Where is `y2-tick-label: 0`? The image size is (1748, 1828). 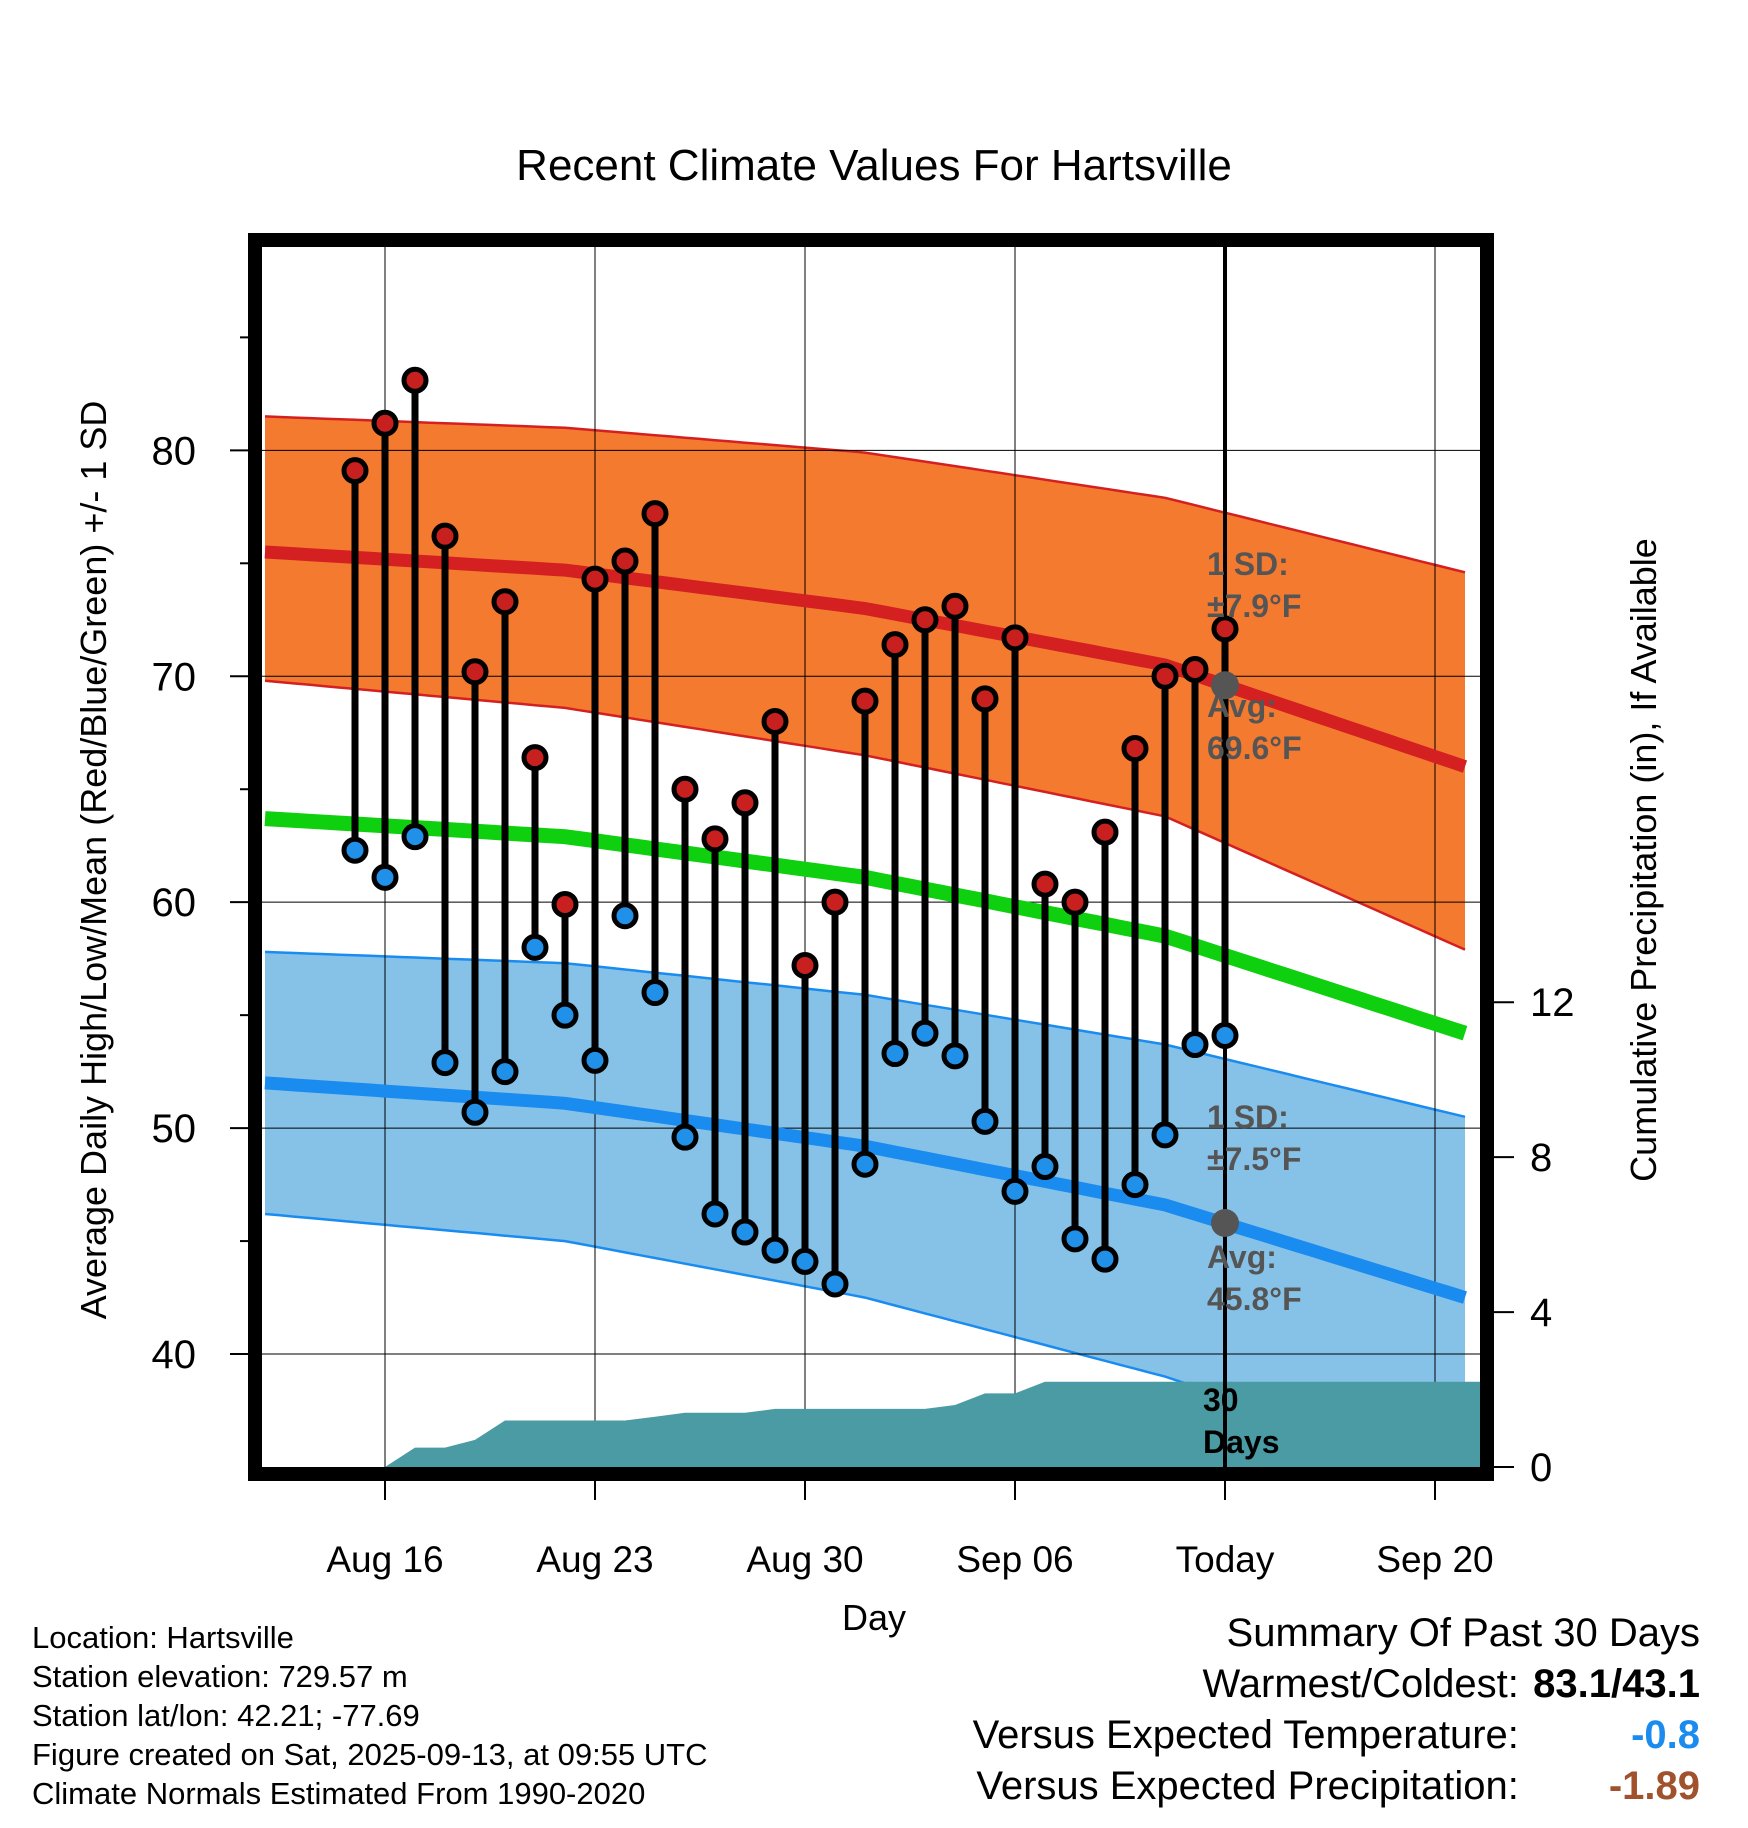 y2-tick-label: 0 is located at coordinates (1541, 1468).